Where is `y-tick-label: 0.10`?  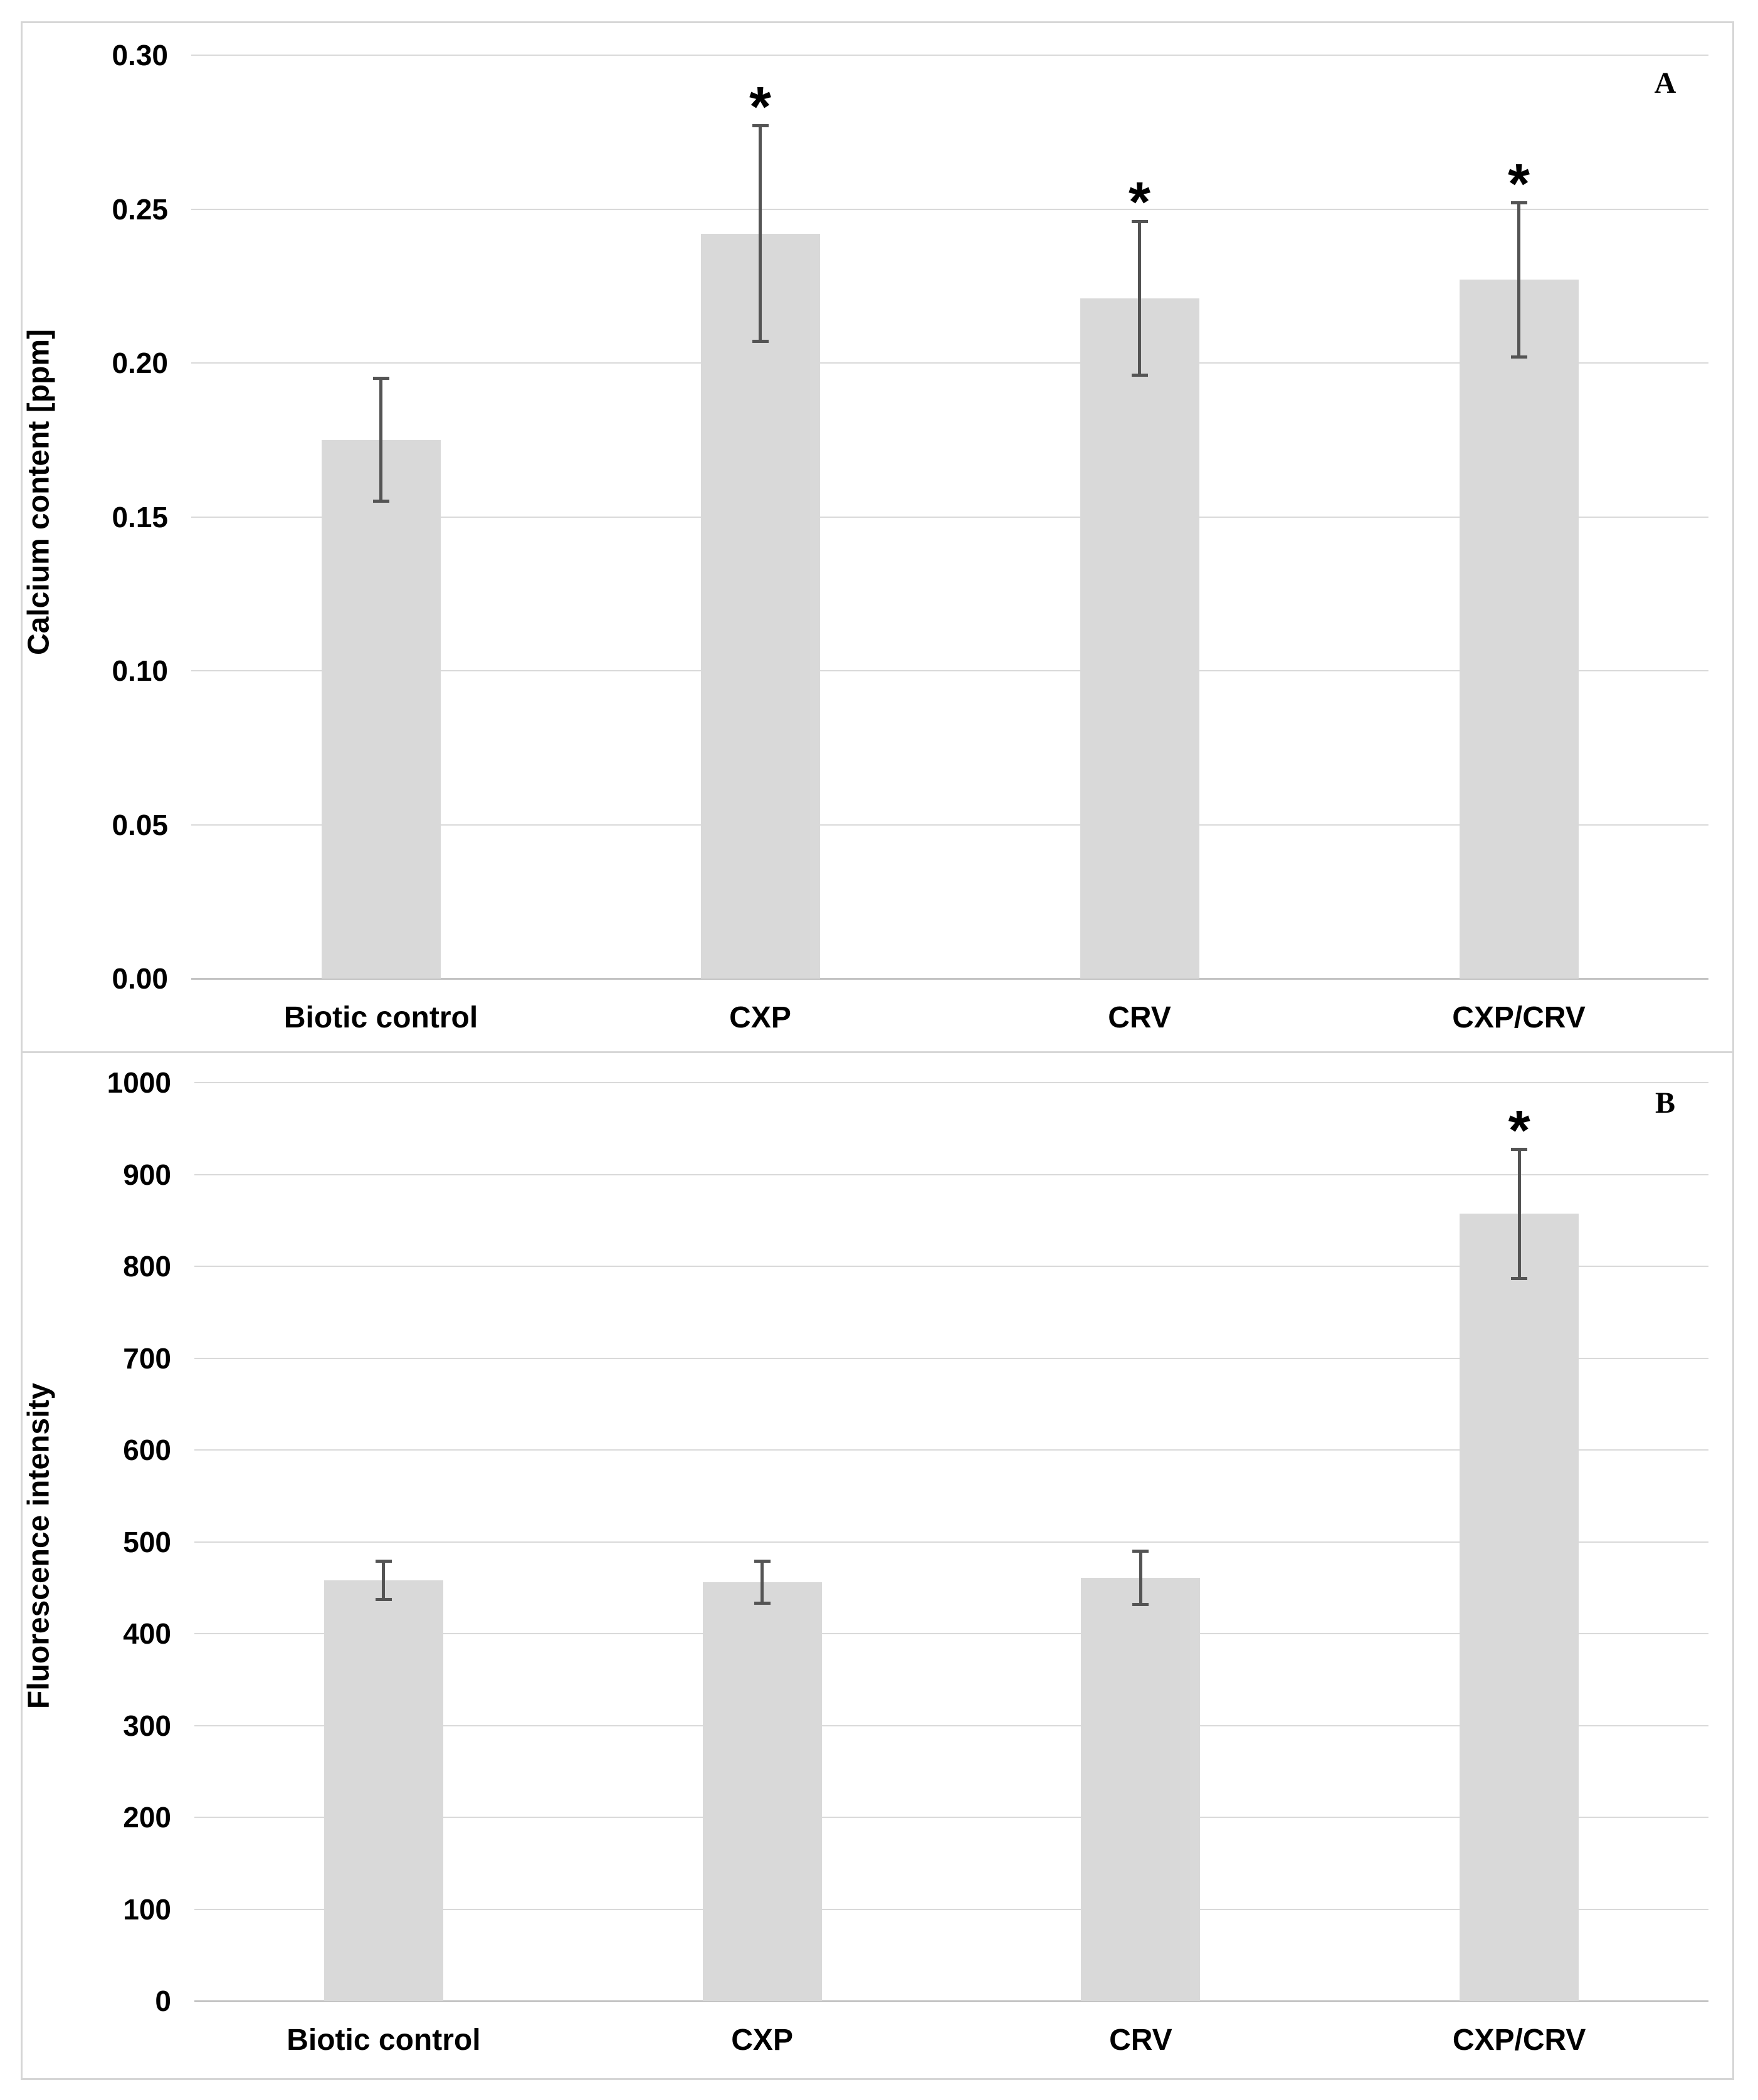
y-tick-label: 0.10 is located at coordinates (140, 670).